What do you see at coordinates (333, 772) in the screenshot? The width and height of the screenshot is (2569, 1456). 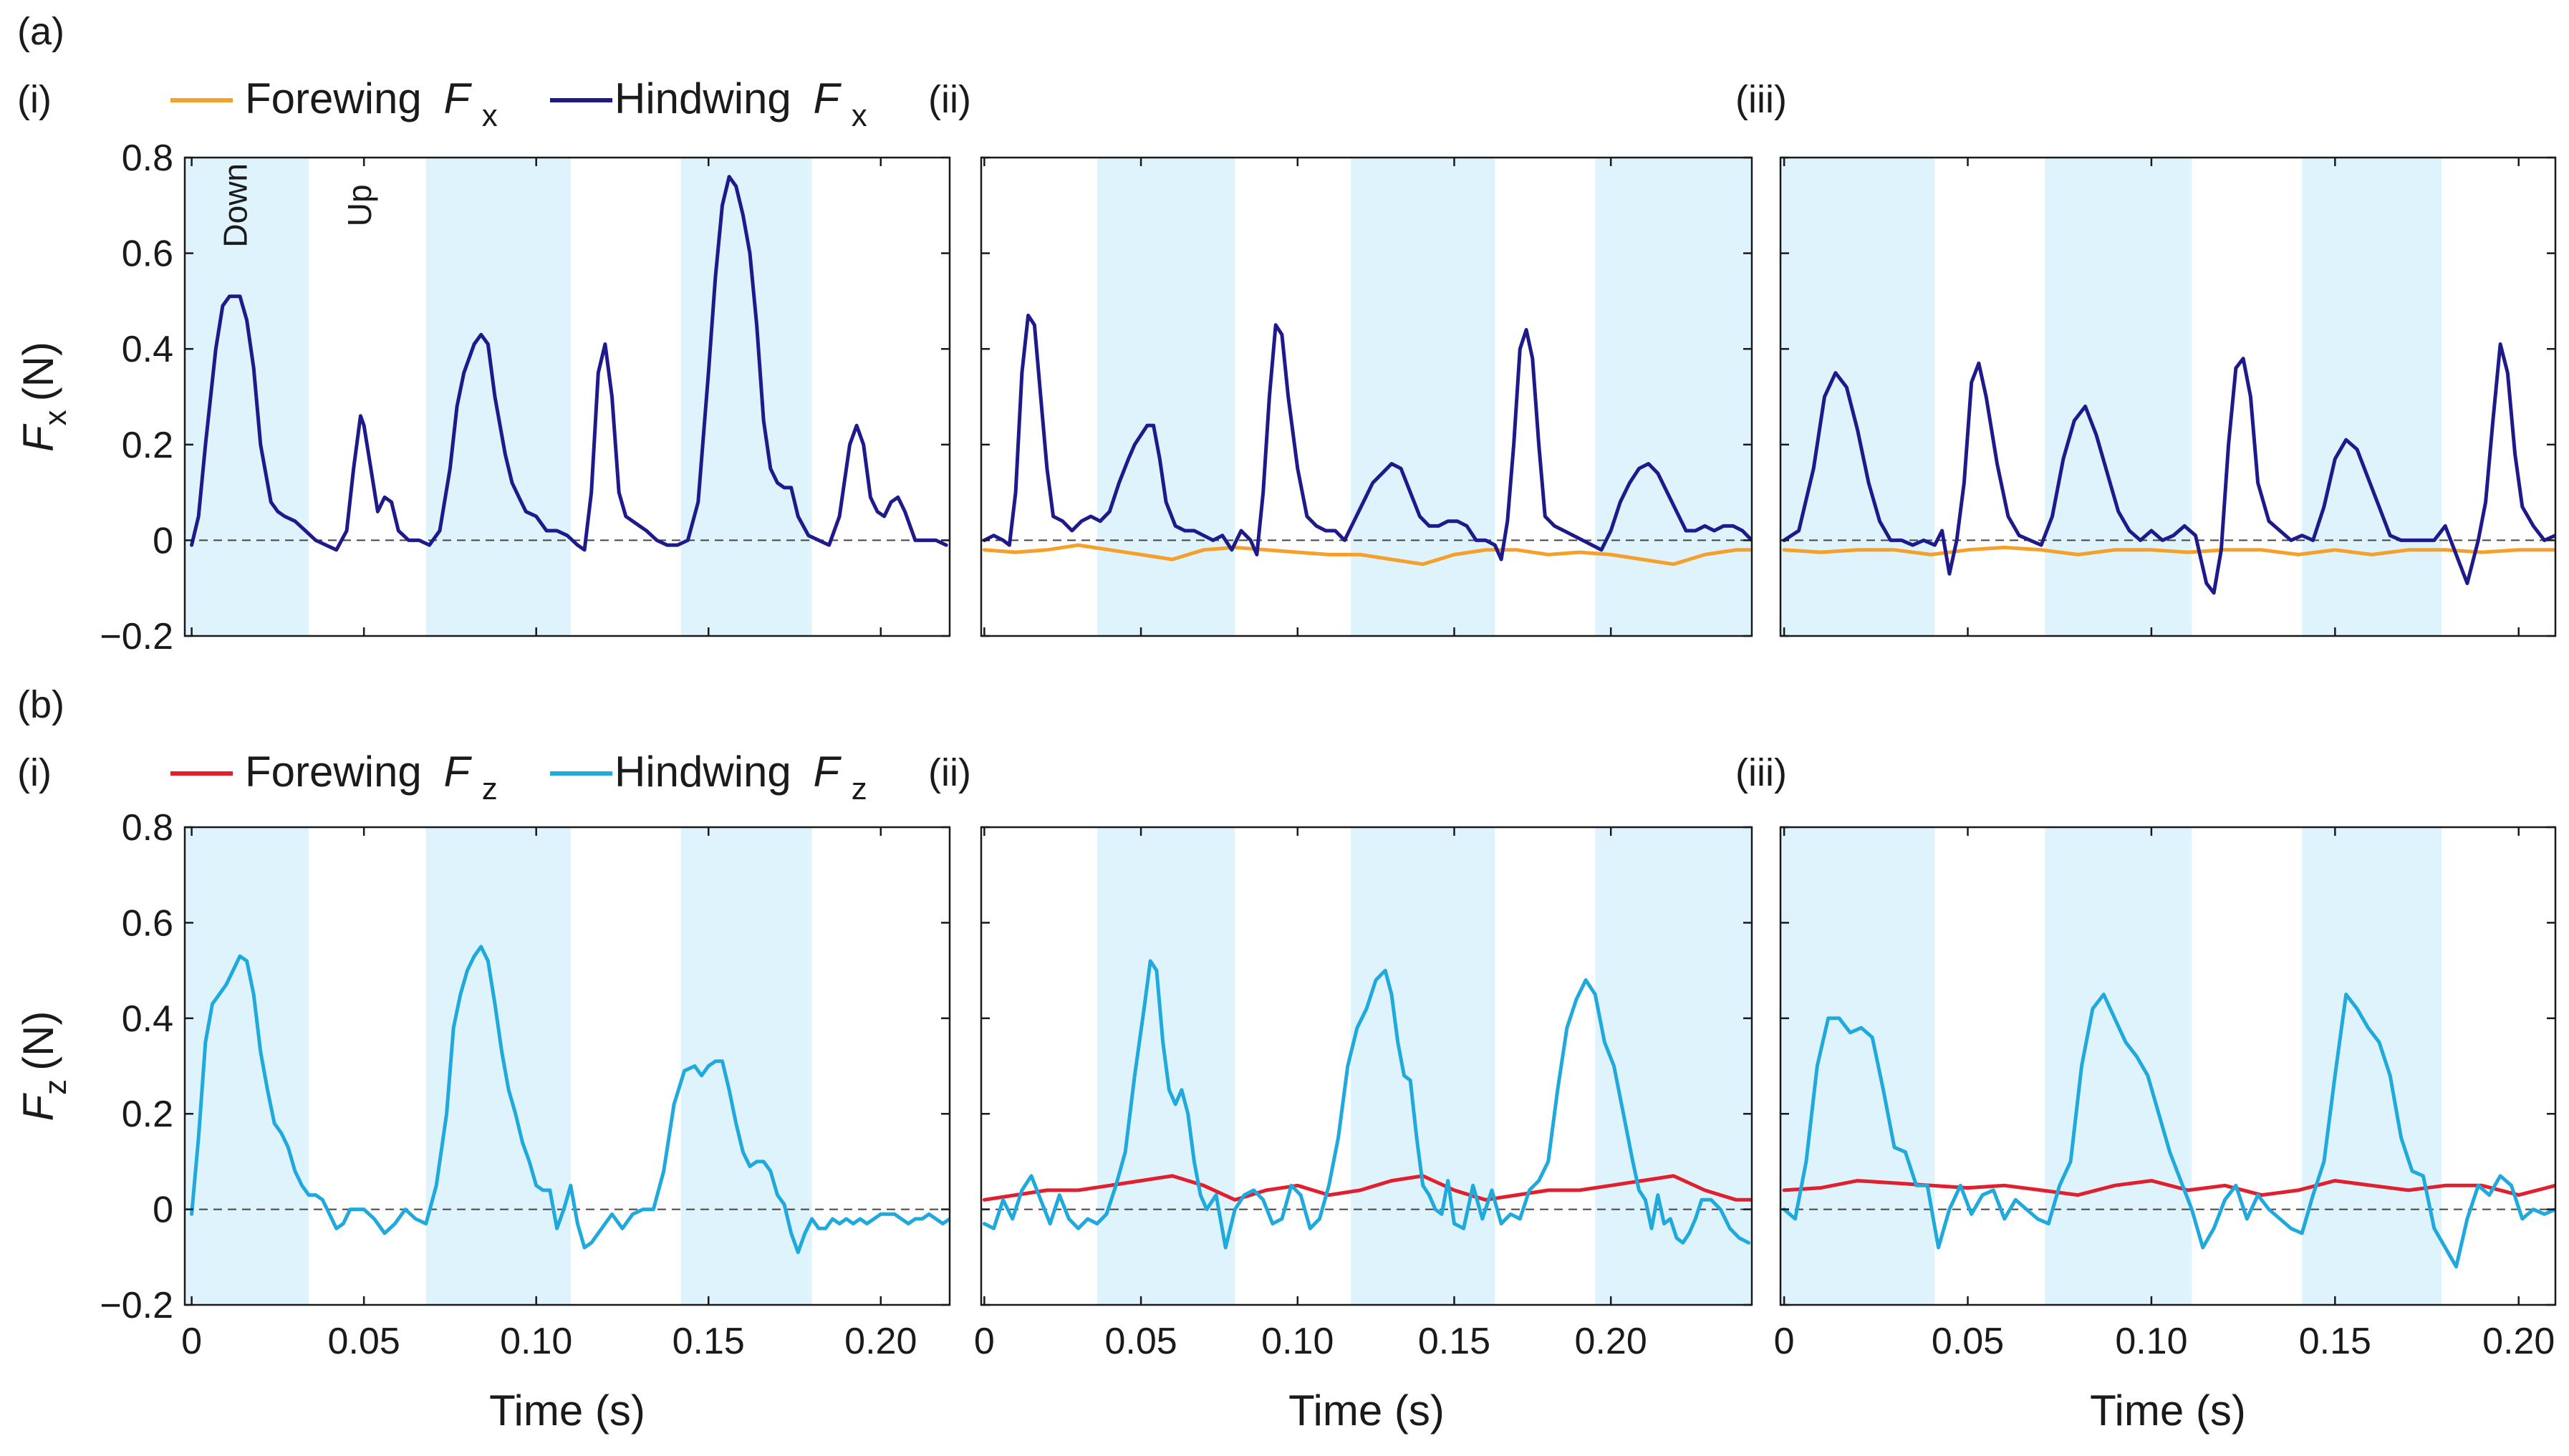 I see `legend-b-forewing-name: Forewing` at bounding box center [333, 772].